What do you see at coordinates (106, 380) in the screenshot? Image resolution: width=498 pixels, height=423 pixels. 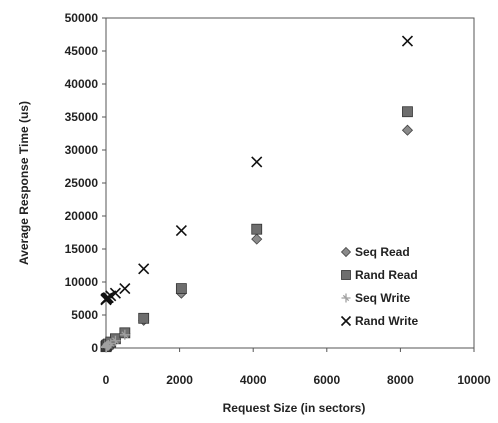 I see `x-tick-label: 0` at bounding box center [106, 380].